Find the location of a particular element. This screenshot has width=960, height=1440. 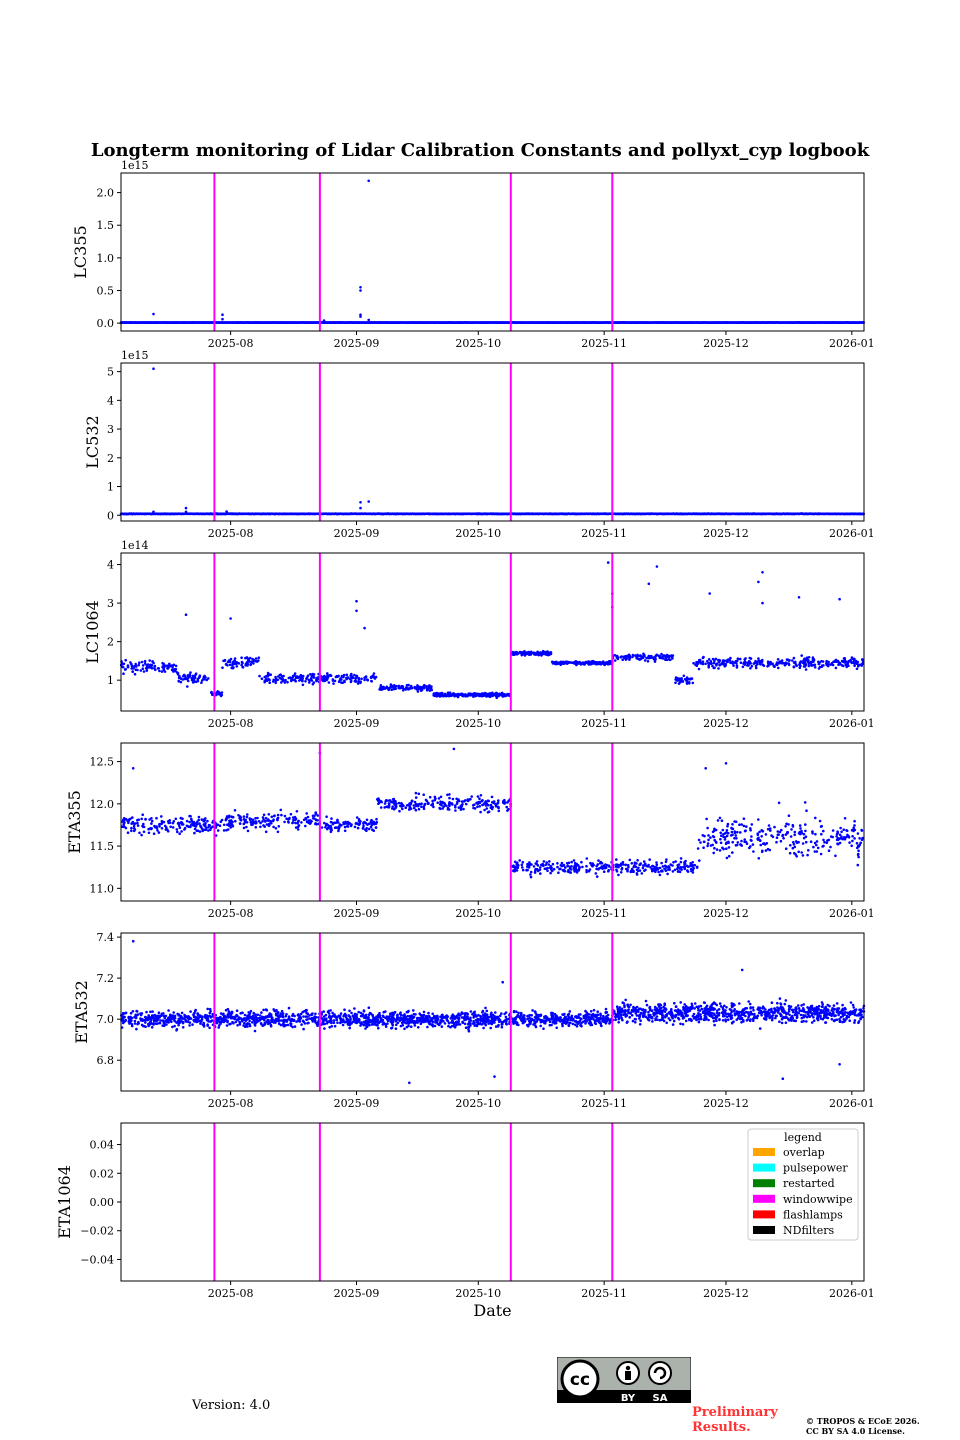

y-axis-label: LC355 is located at coordinates (80, 251).